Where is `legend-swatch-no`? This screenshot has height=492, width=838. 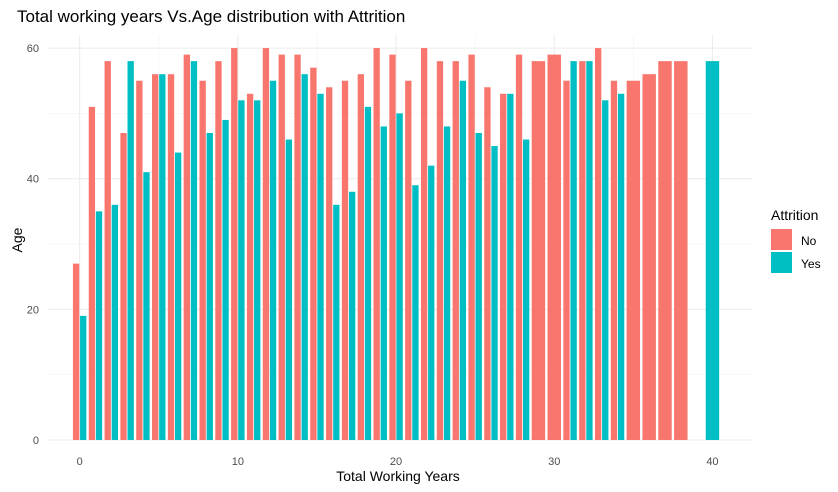
legend-swatch-no is located at coordinates (781, 239).